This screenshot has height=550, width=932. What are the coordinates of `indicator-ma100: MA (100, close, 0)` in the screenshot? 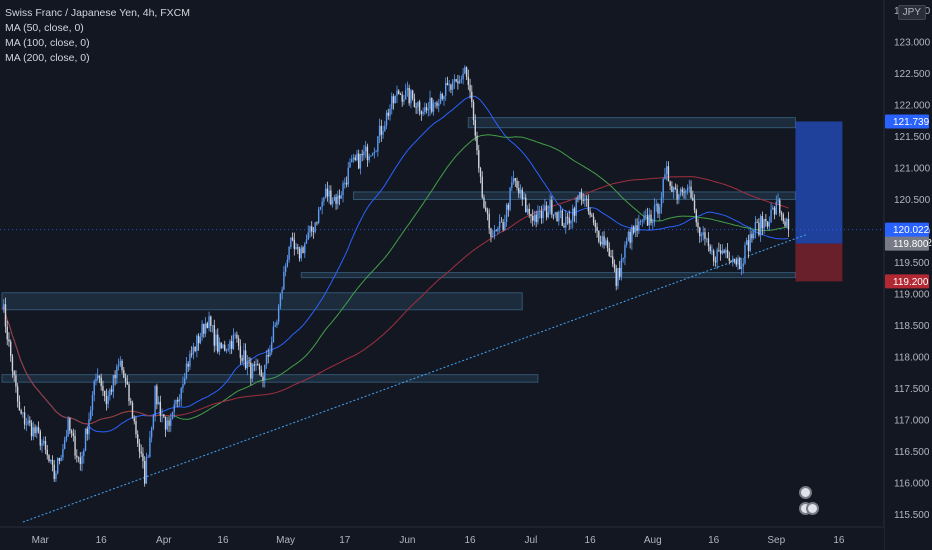 It's located at (47, 43).